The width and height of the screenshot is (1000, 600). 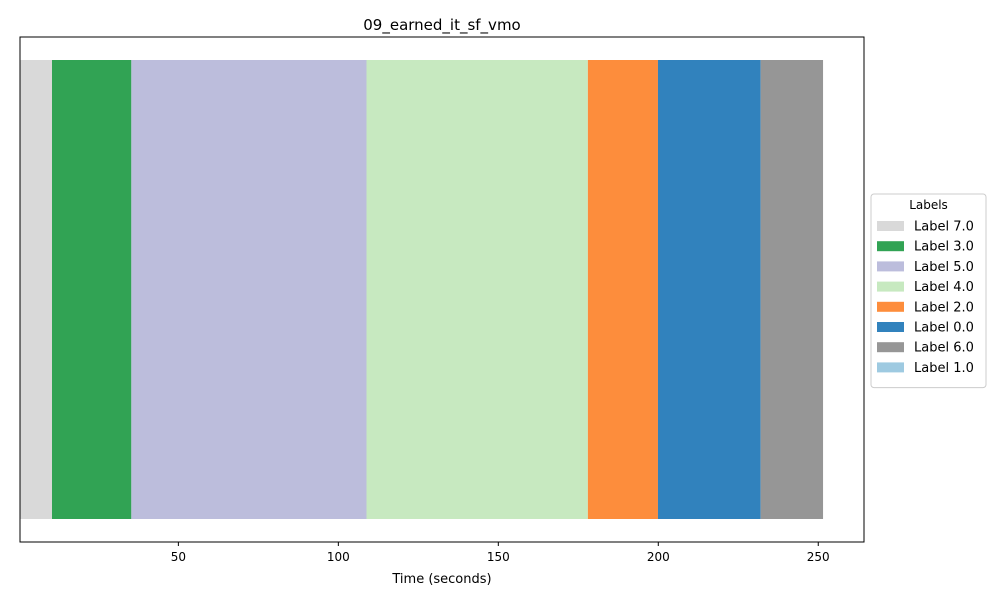 I want to click on x-tick-label: 250, so click(x=818, y=557).